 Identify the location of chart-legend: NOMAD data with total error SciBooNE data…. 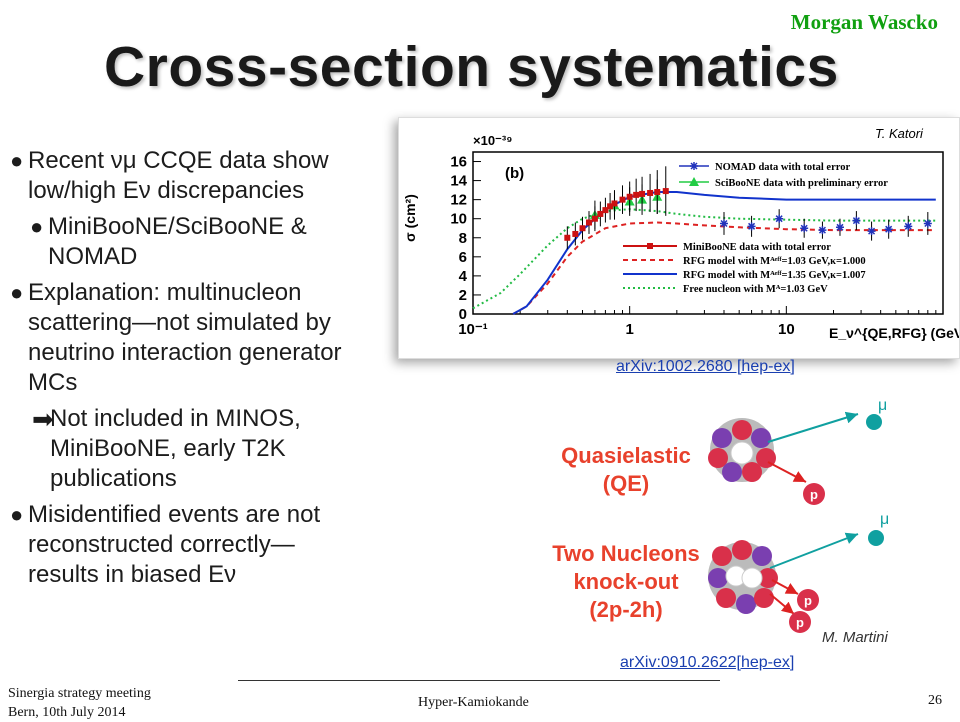
(755, 228).